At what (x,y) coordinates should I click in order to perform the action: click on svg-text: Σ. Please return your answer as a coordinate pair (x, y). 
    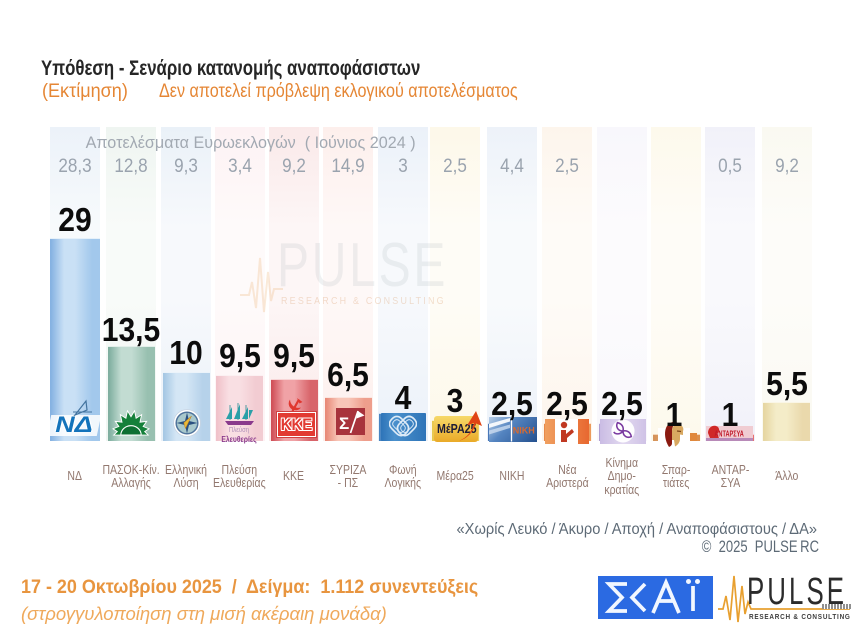
    Looking at the image, I should click on (344, 423).